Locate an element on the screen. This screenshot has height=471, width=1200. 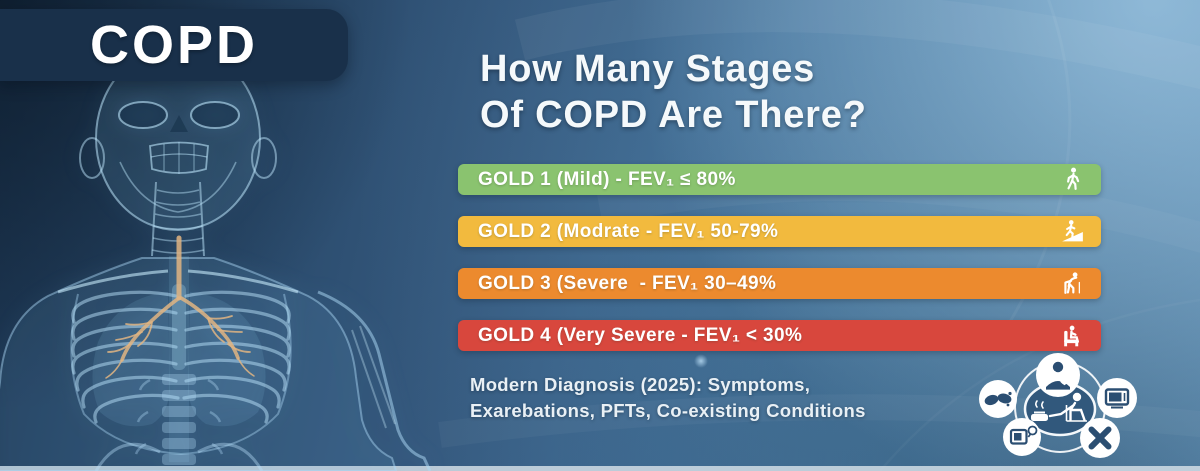
seated-person-icon is located at coordinates (1072, 336).